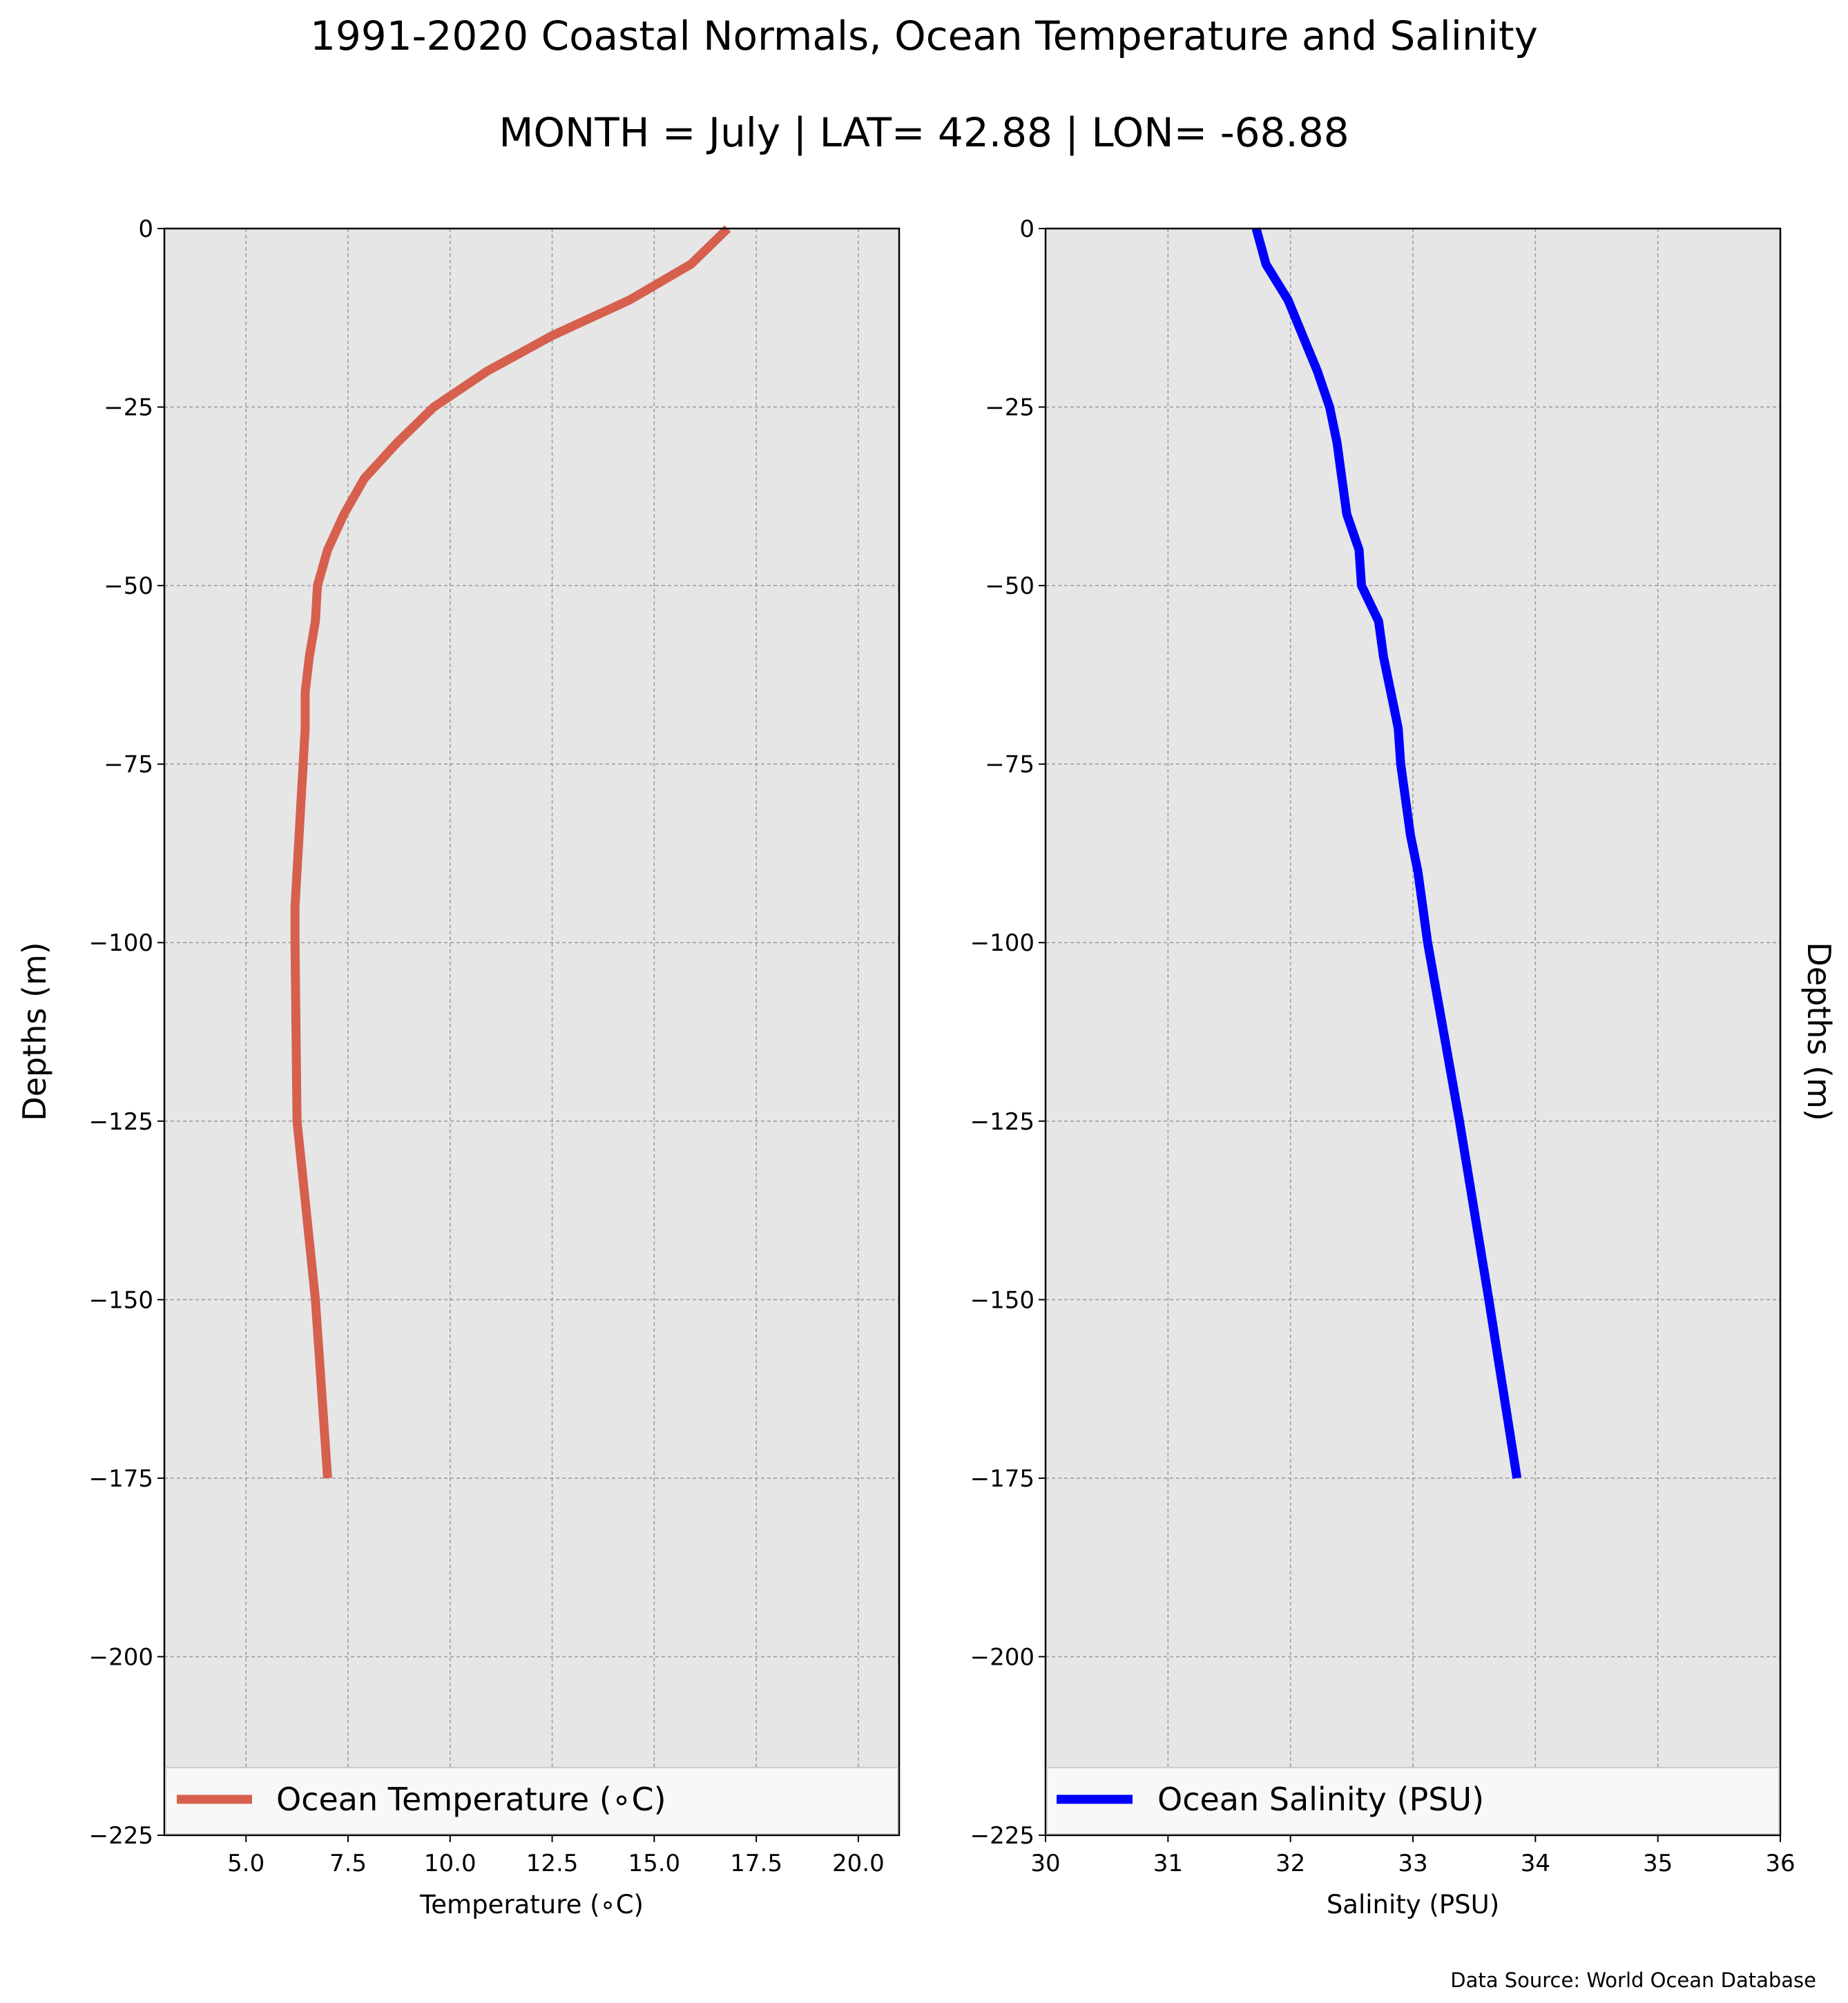 The height and width of the screenshot is (2003, 1848). What do you see at coordinates (1320, 1799) in the screenshot?
I see `salinity-legend-label: Ocean Salinity (PSU)` at bounding box center [1320, 1799].